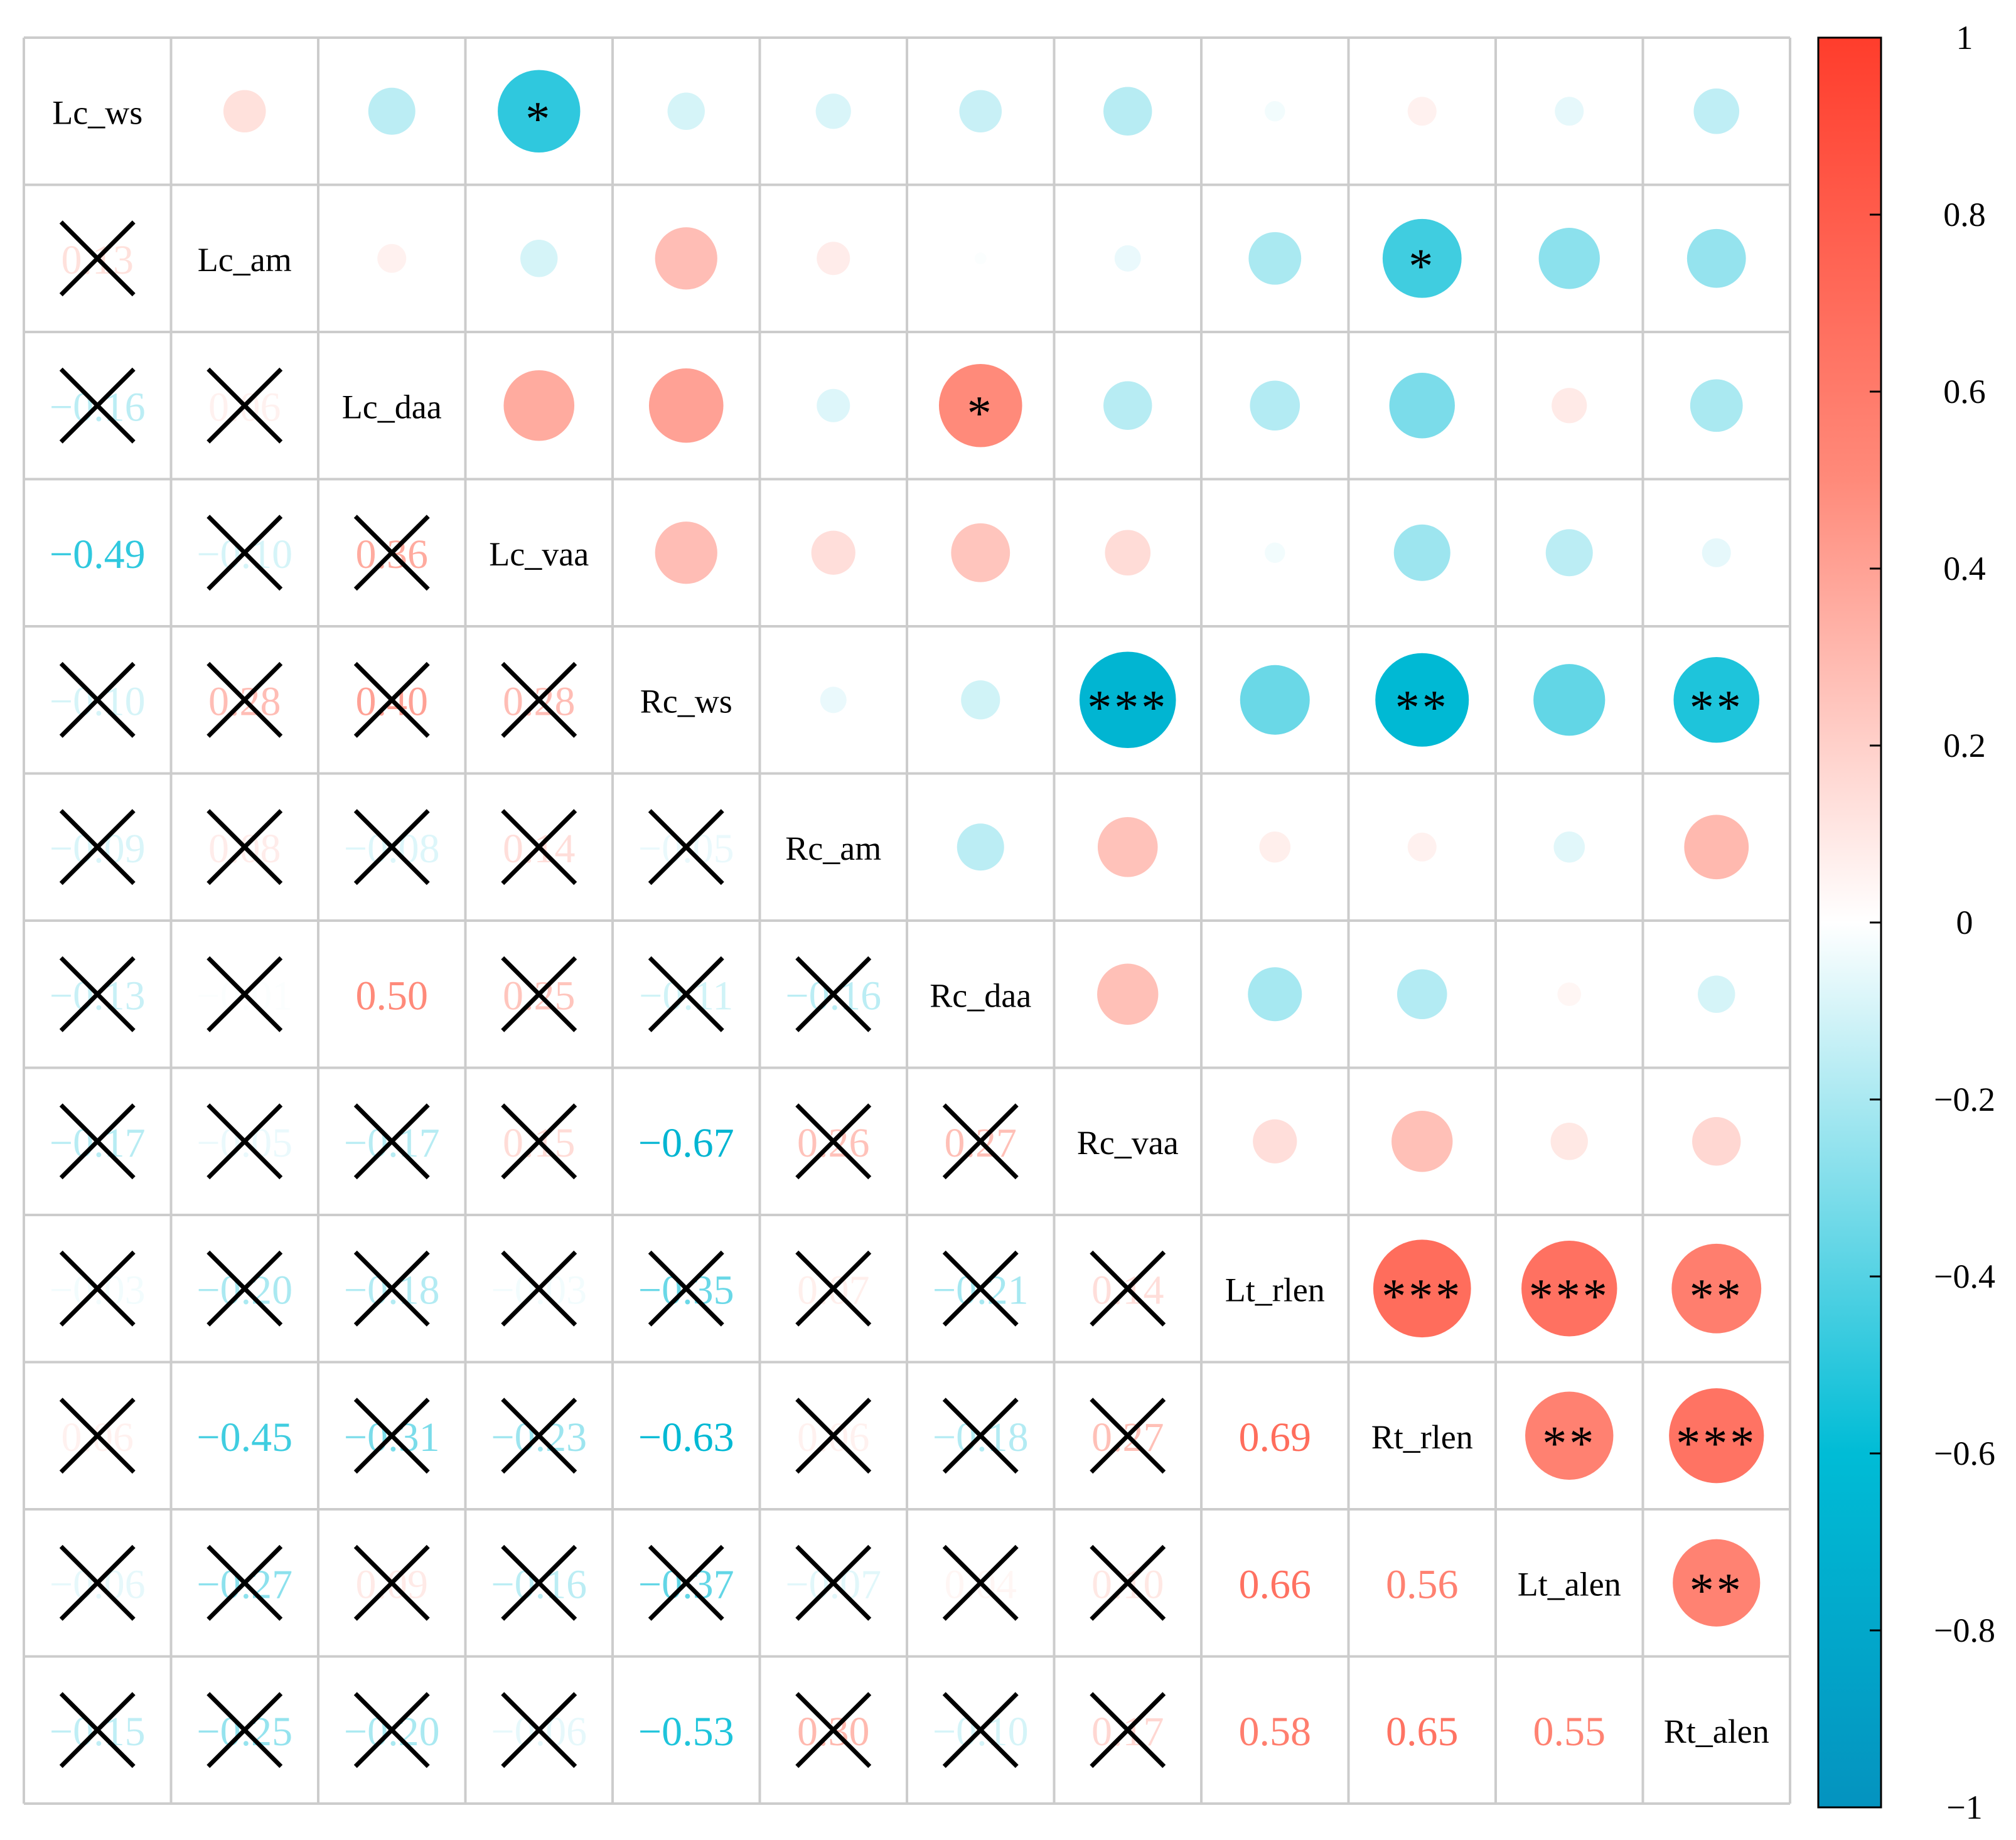 The image size is (2016, 1840). Describe the element at coordinates (686, 1437) in the screenshot. I see `correlation-value: −0.63` at that location.